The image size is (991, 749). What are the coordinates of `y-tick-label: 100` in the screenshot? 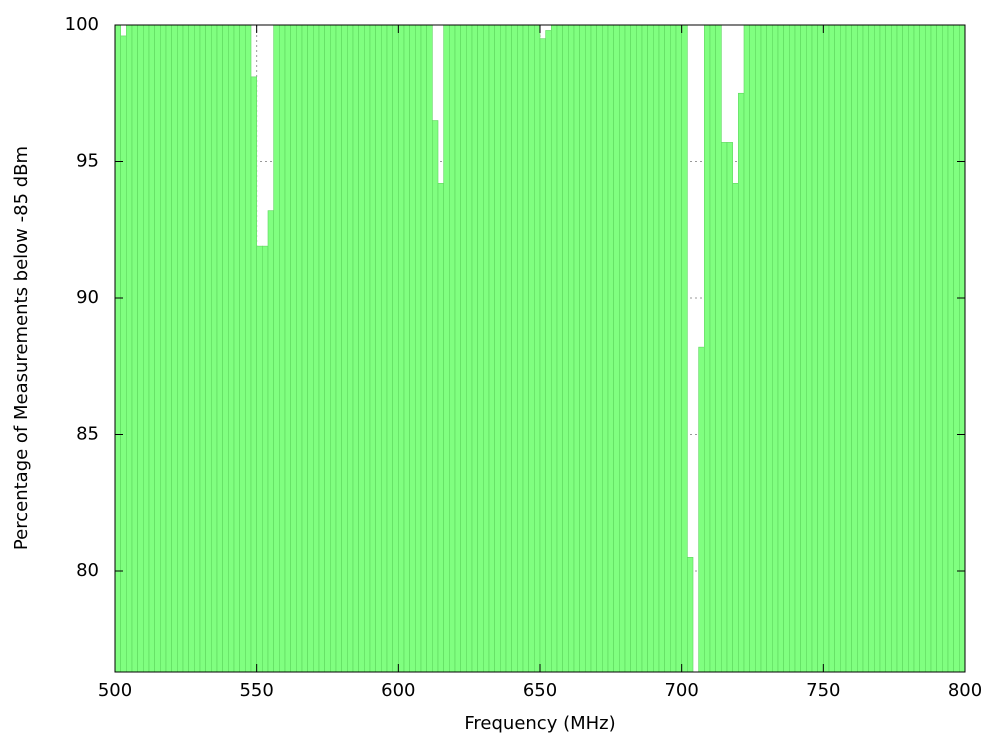 It's located at (82, 24).